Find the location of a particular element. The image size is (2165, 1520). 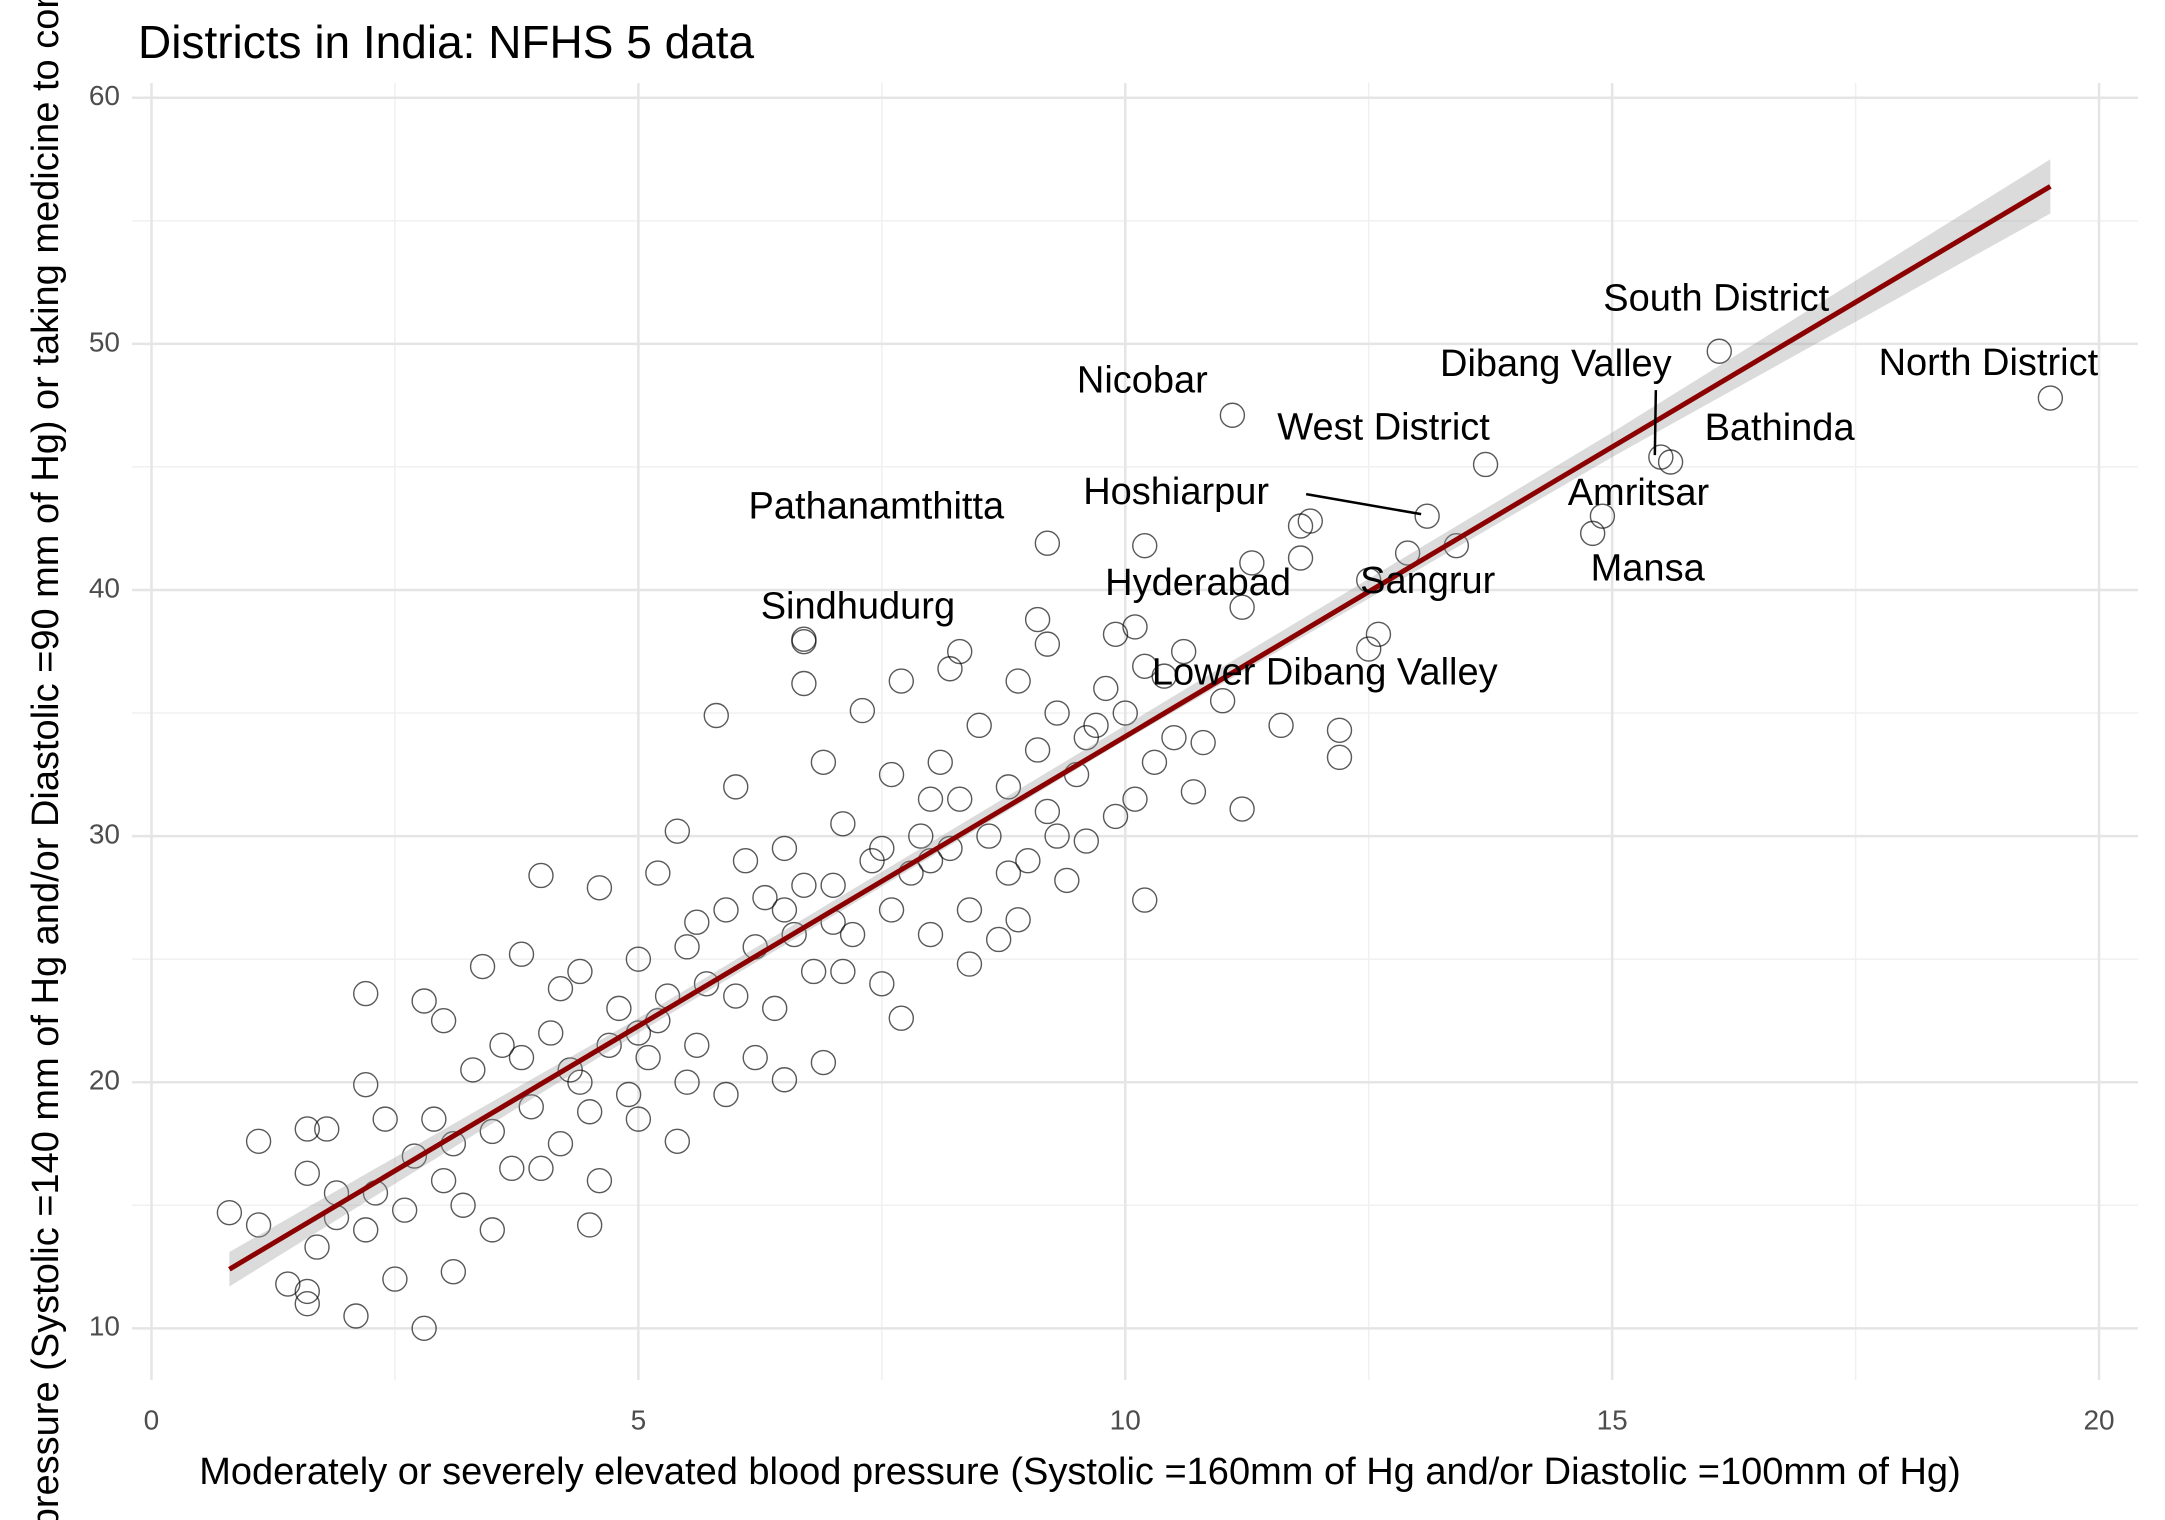

point-label: Hyderabad is located at coordinates (1198, 583).